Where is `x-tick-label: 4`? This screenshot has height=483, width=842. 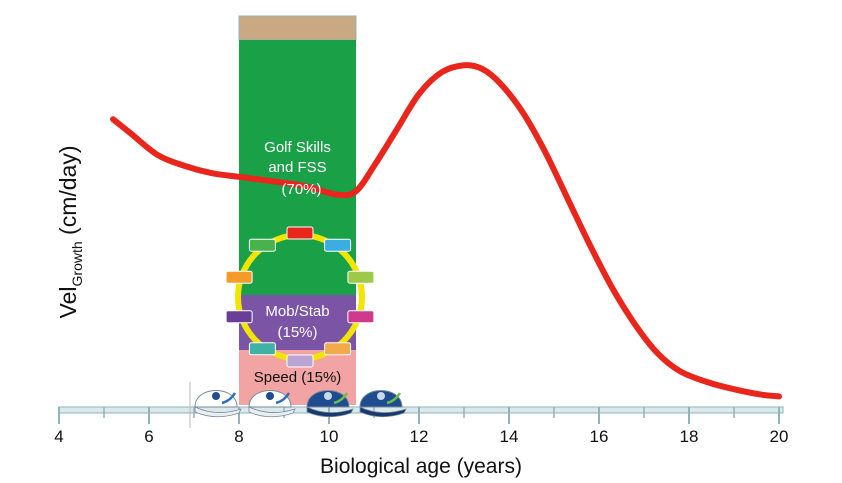
x-tick-label: 4 is located at coordinates (58, 436).